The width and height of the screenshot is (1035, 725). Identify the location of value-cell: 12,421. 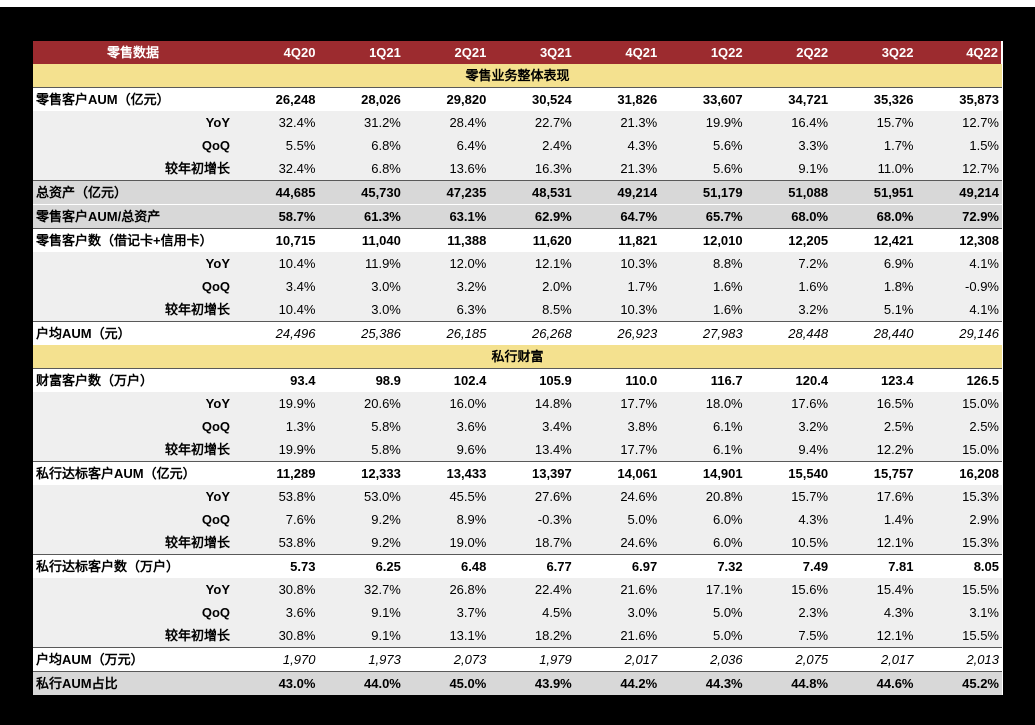
(874, 240).